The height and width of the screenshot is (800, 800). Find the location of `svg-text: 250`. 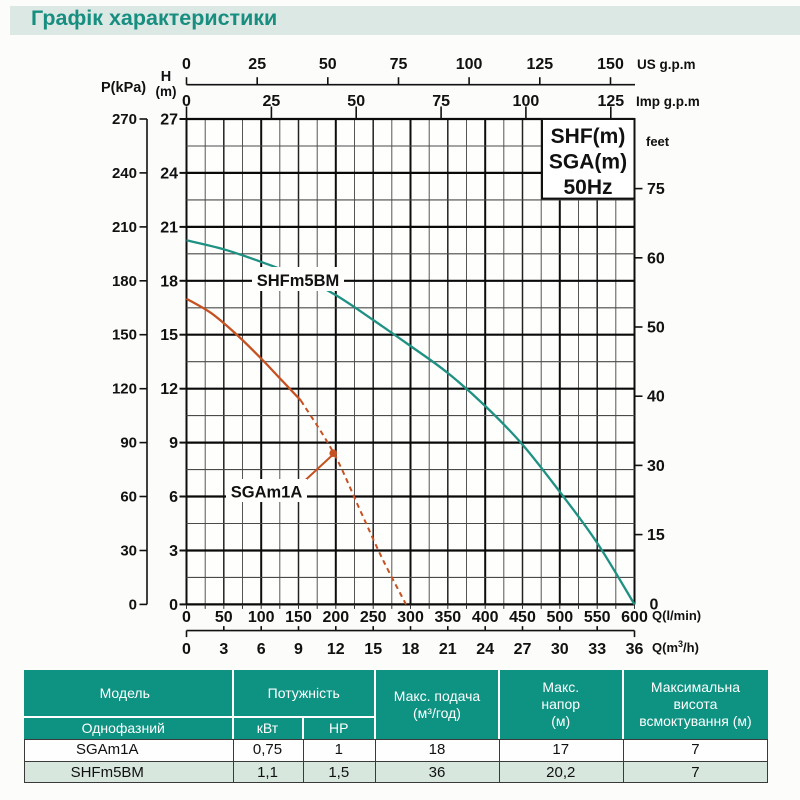

svg-text: 250 is located at coordinates (373, 617).